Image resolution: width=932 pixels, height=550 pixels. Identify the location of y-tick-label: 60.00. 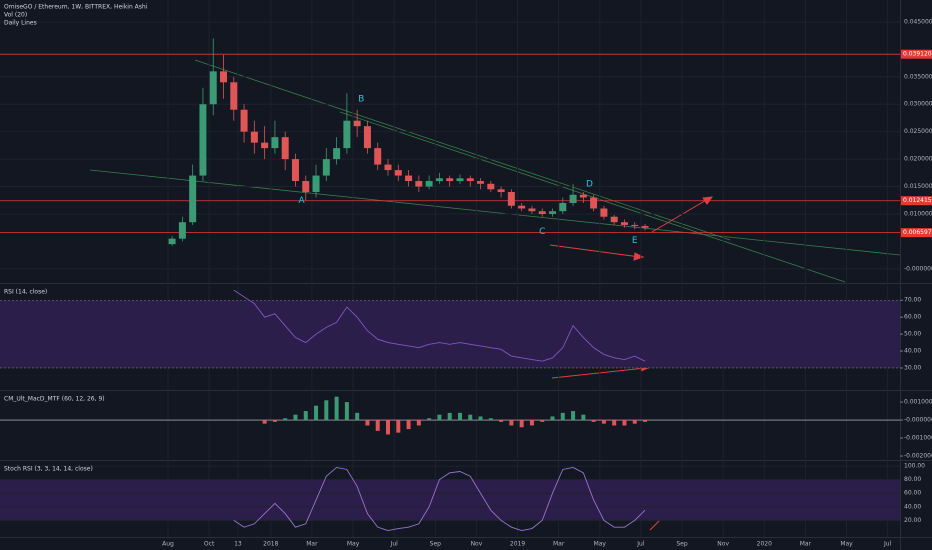
(912, 493).